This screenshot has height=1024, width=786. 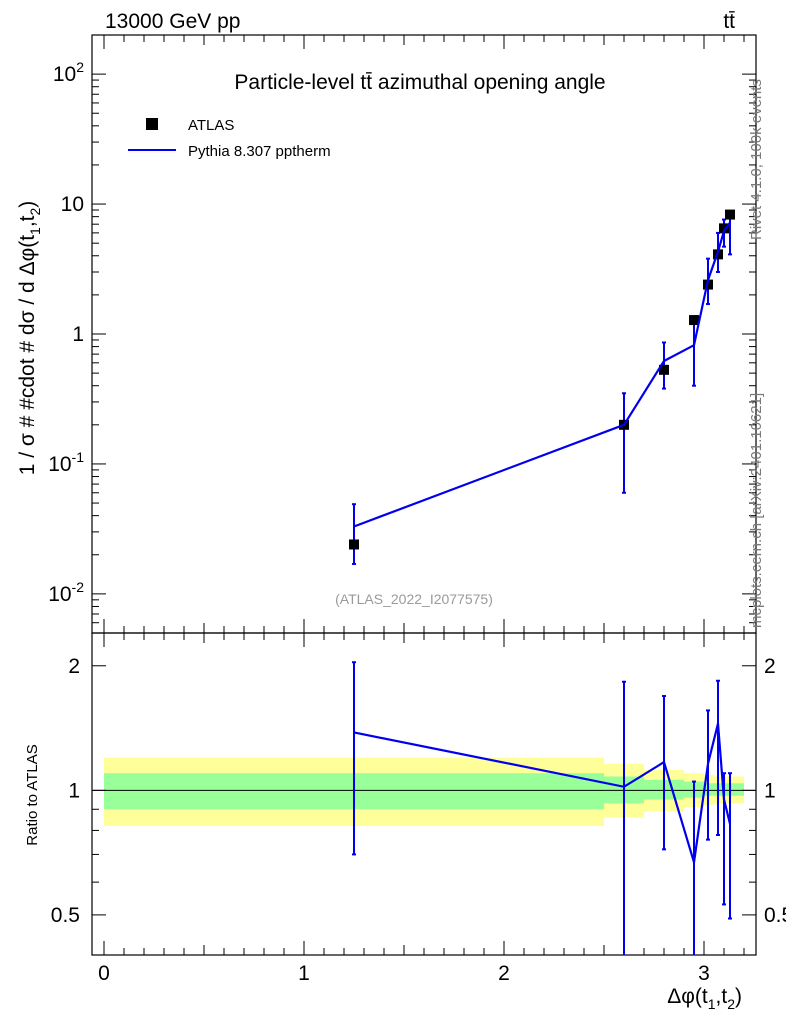 What do you see at coordinates (704, 973) in the screenshot?
I see `x-tick-label: 3` at bounding box center [704, 973].